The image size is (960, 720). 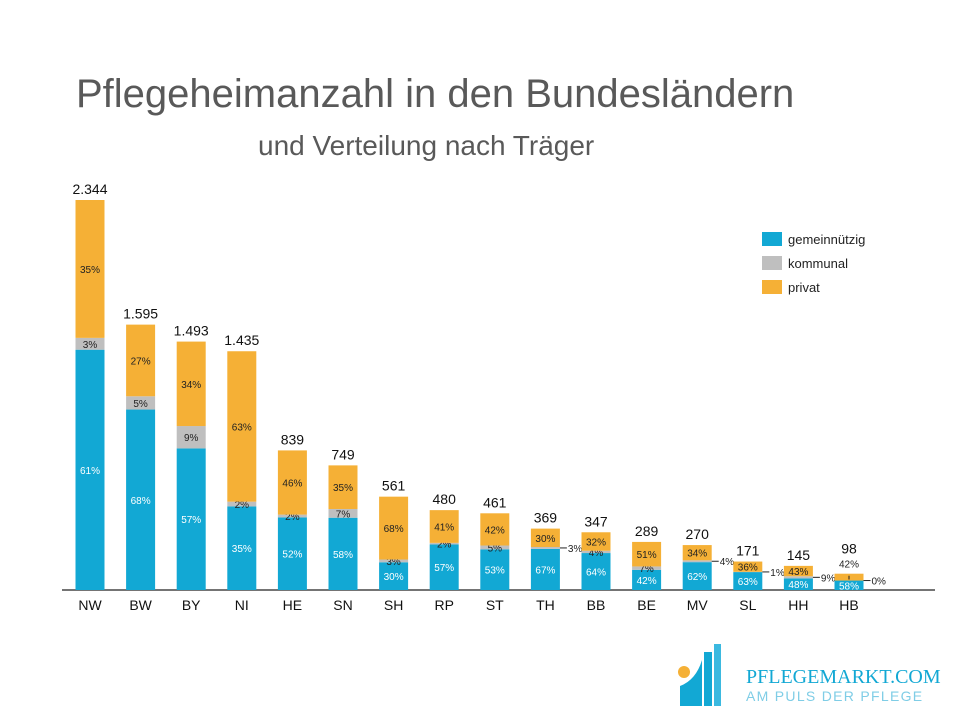 I want to click on category-label: BY, so click(x=191, y=605).